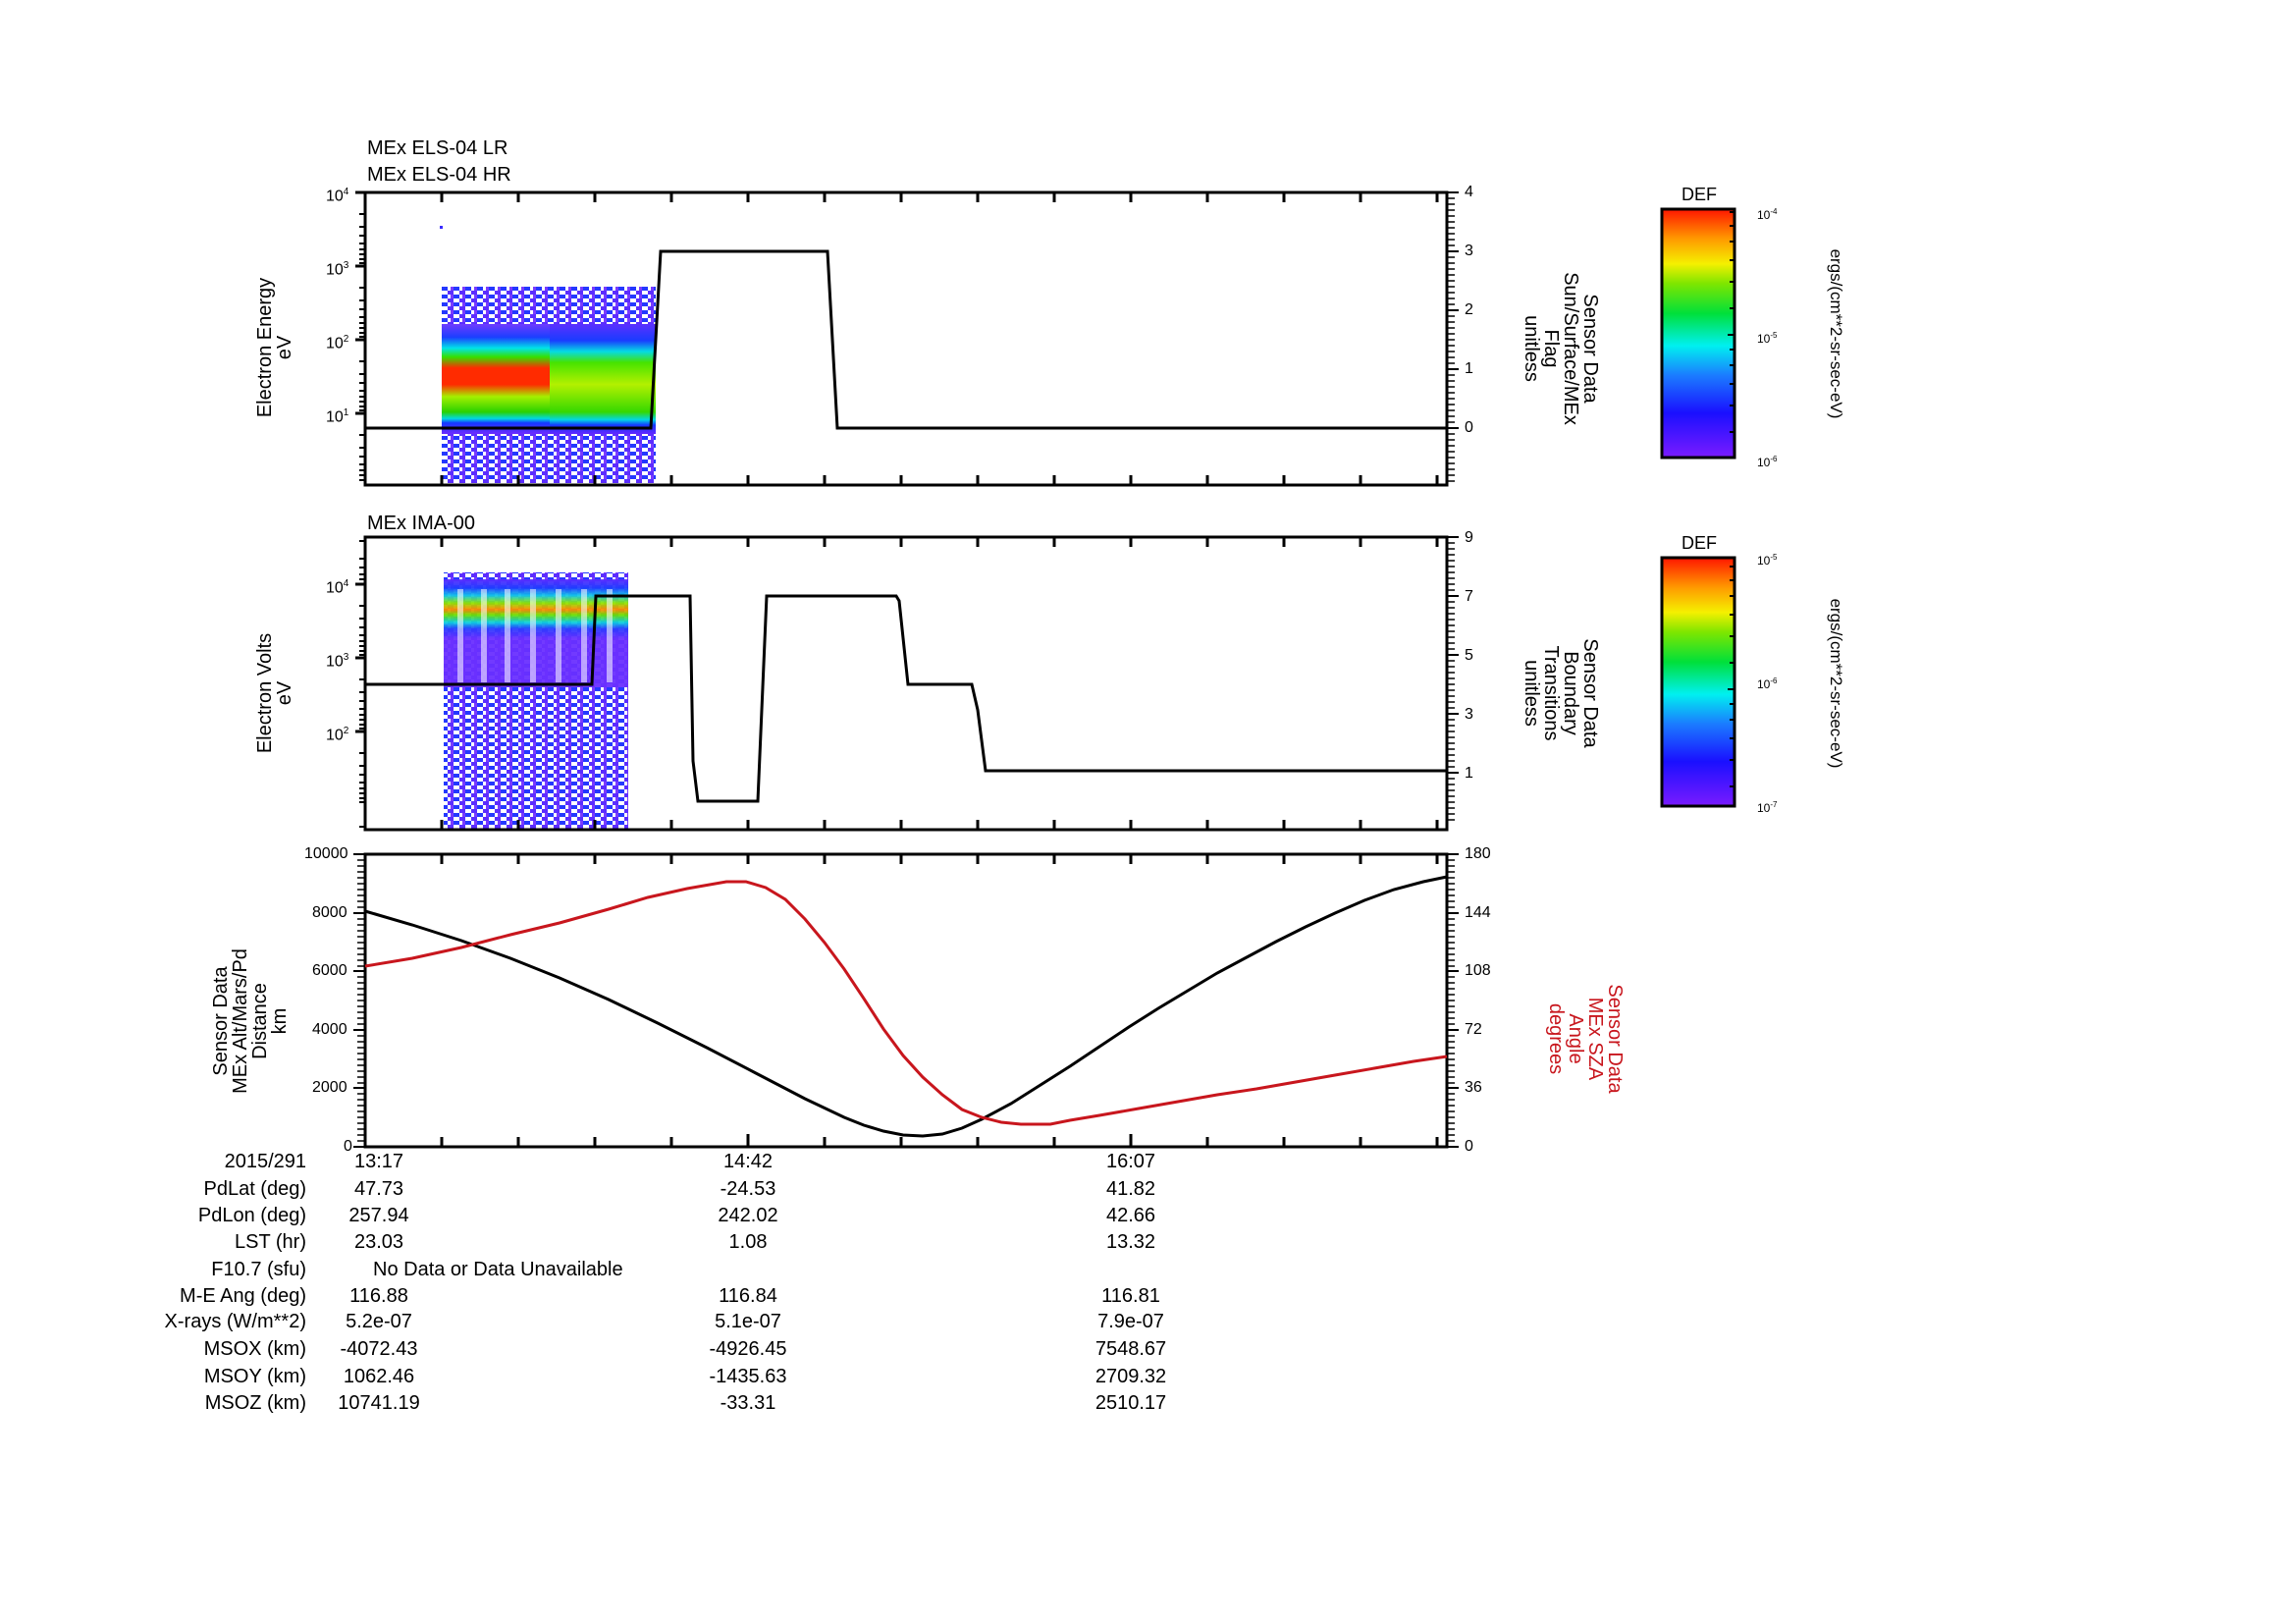  What do you see at coordinates (1478, 970) in the screenshot?
I see `orbit-rtick: 108` at bounding box center [1478, 970].